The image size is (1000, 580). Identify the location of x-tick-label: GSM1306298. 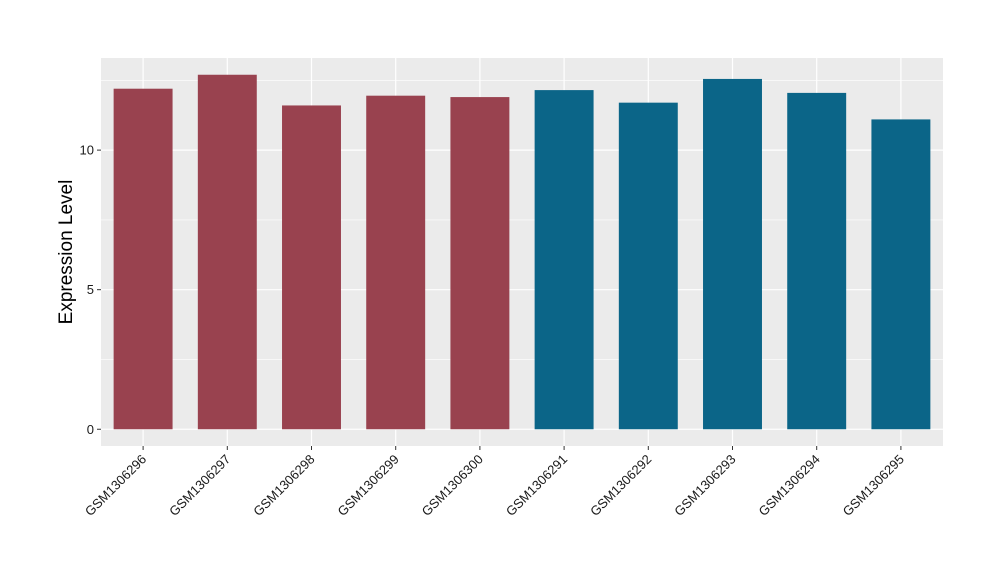
(283, 485).